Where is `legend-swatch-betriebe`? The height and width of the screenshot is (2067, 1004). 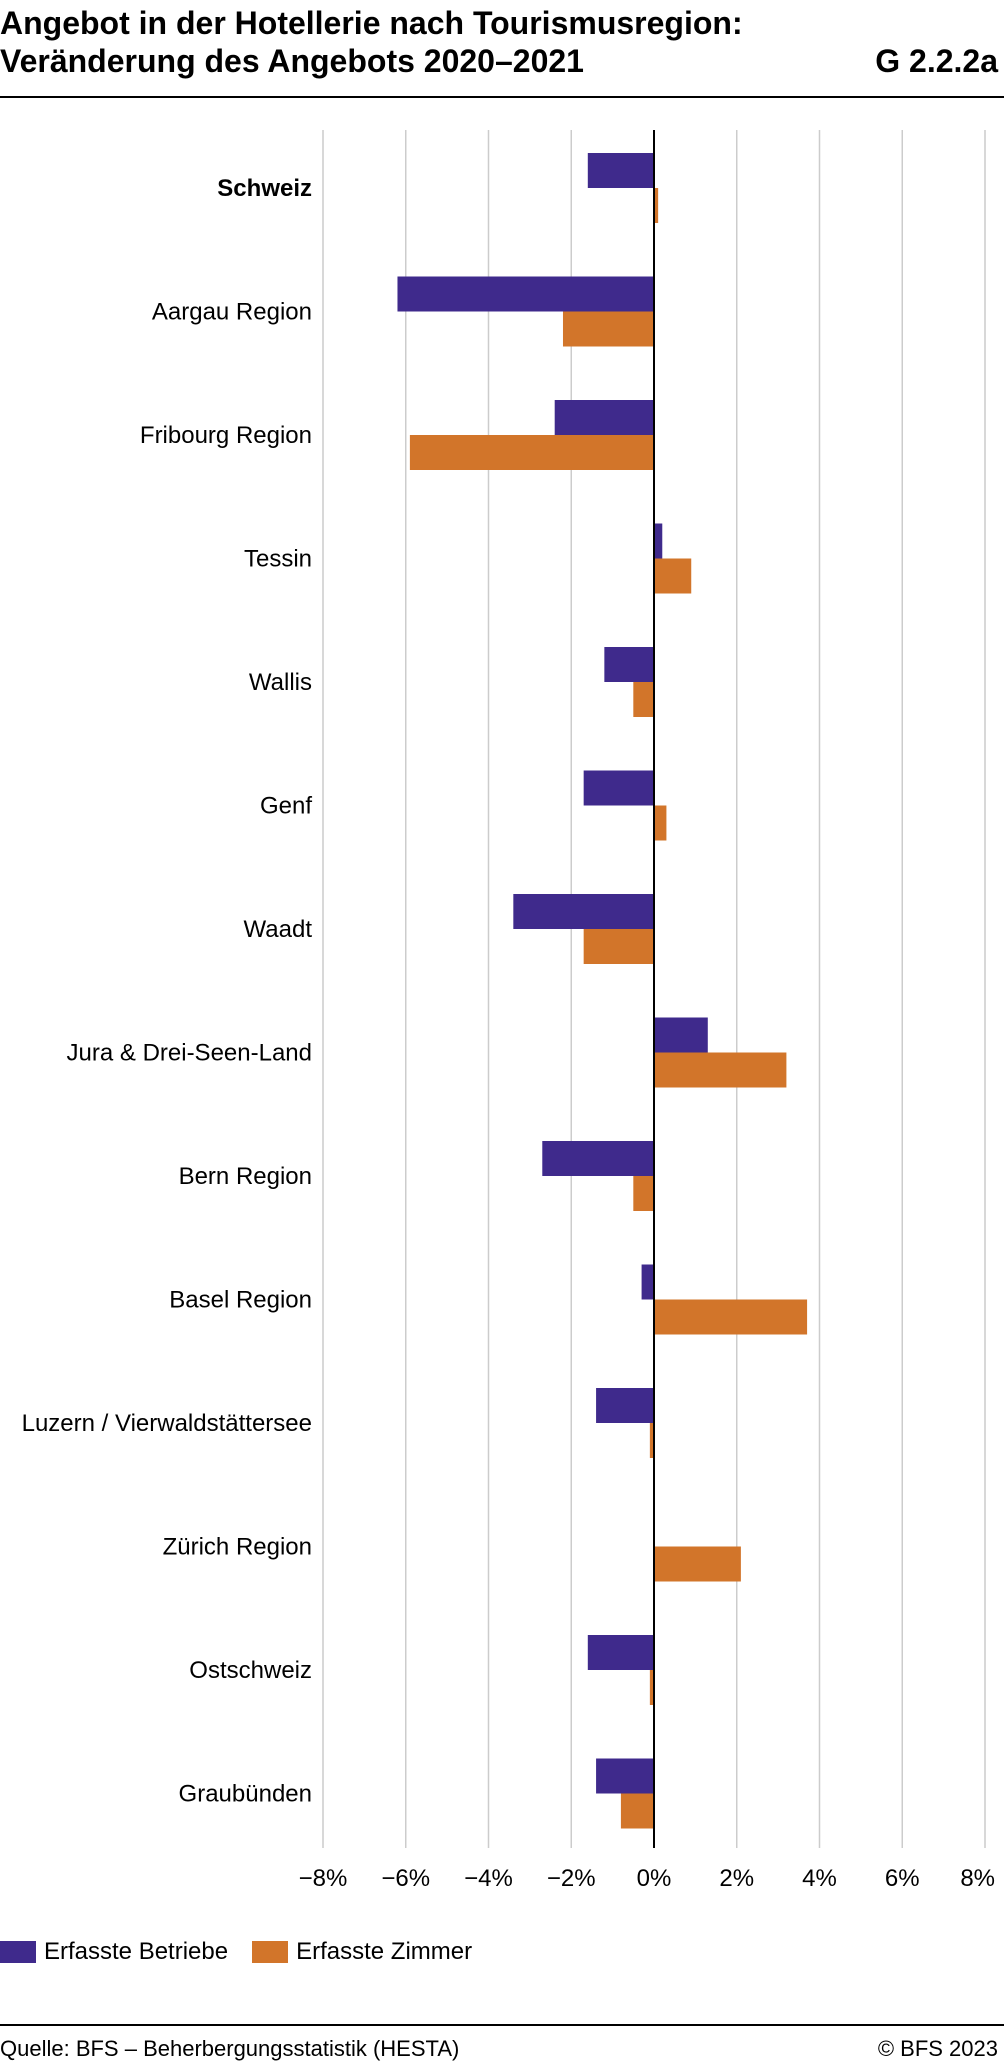
legend-swatch-betriebe is located at coordinates (18, 1952).